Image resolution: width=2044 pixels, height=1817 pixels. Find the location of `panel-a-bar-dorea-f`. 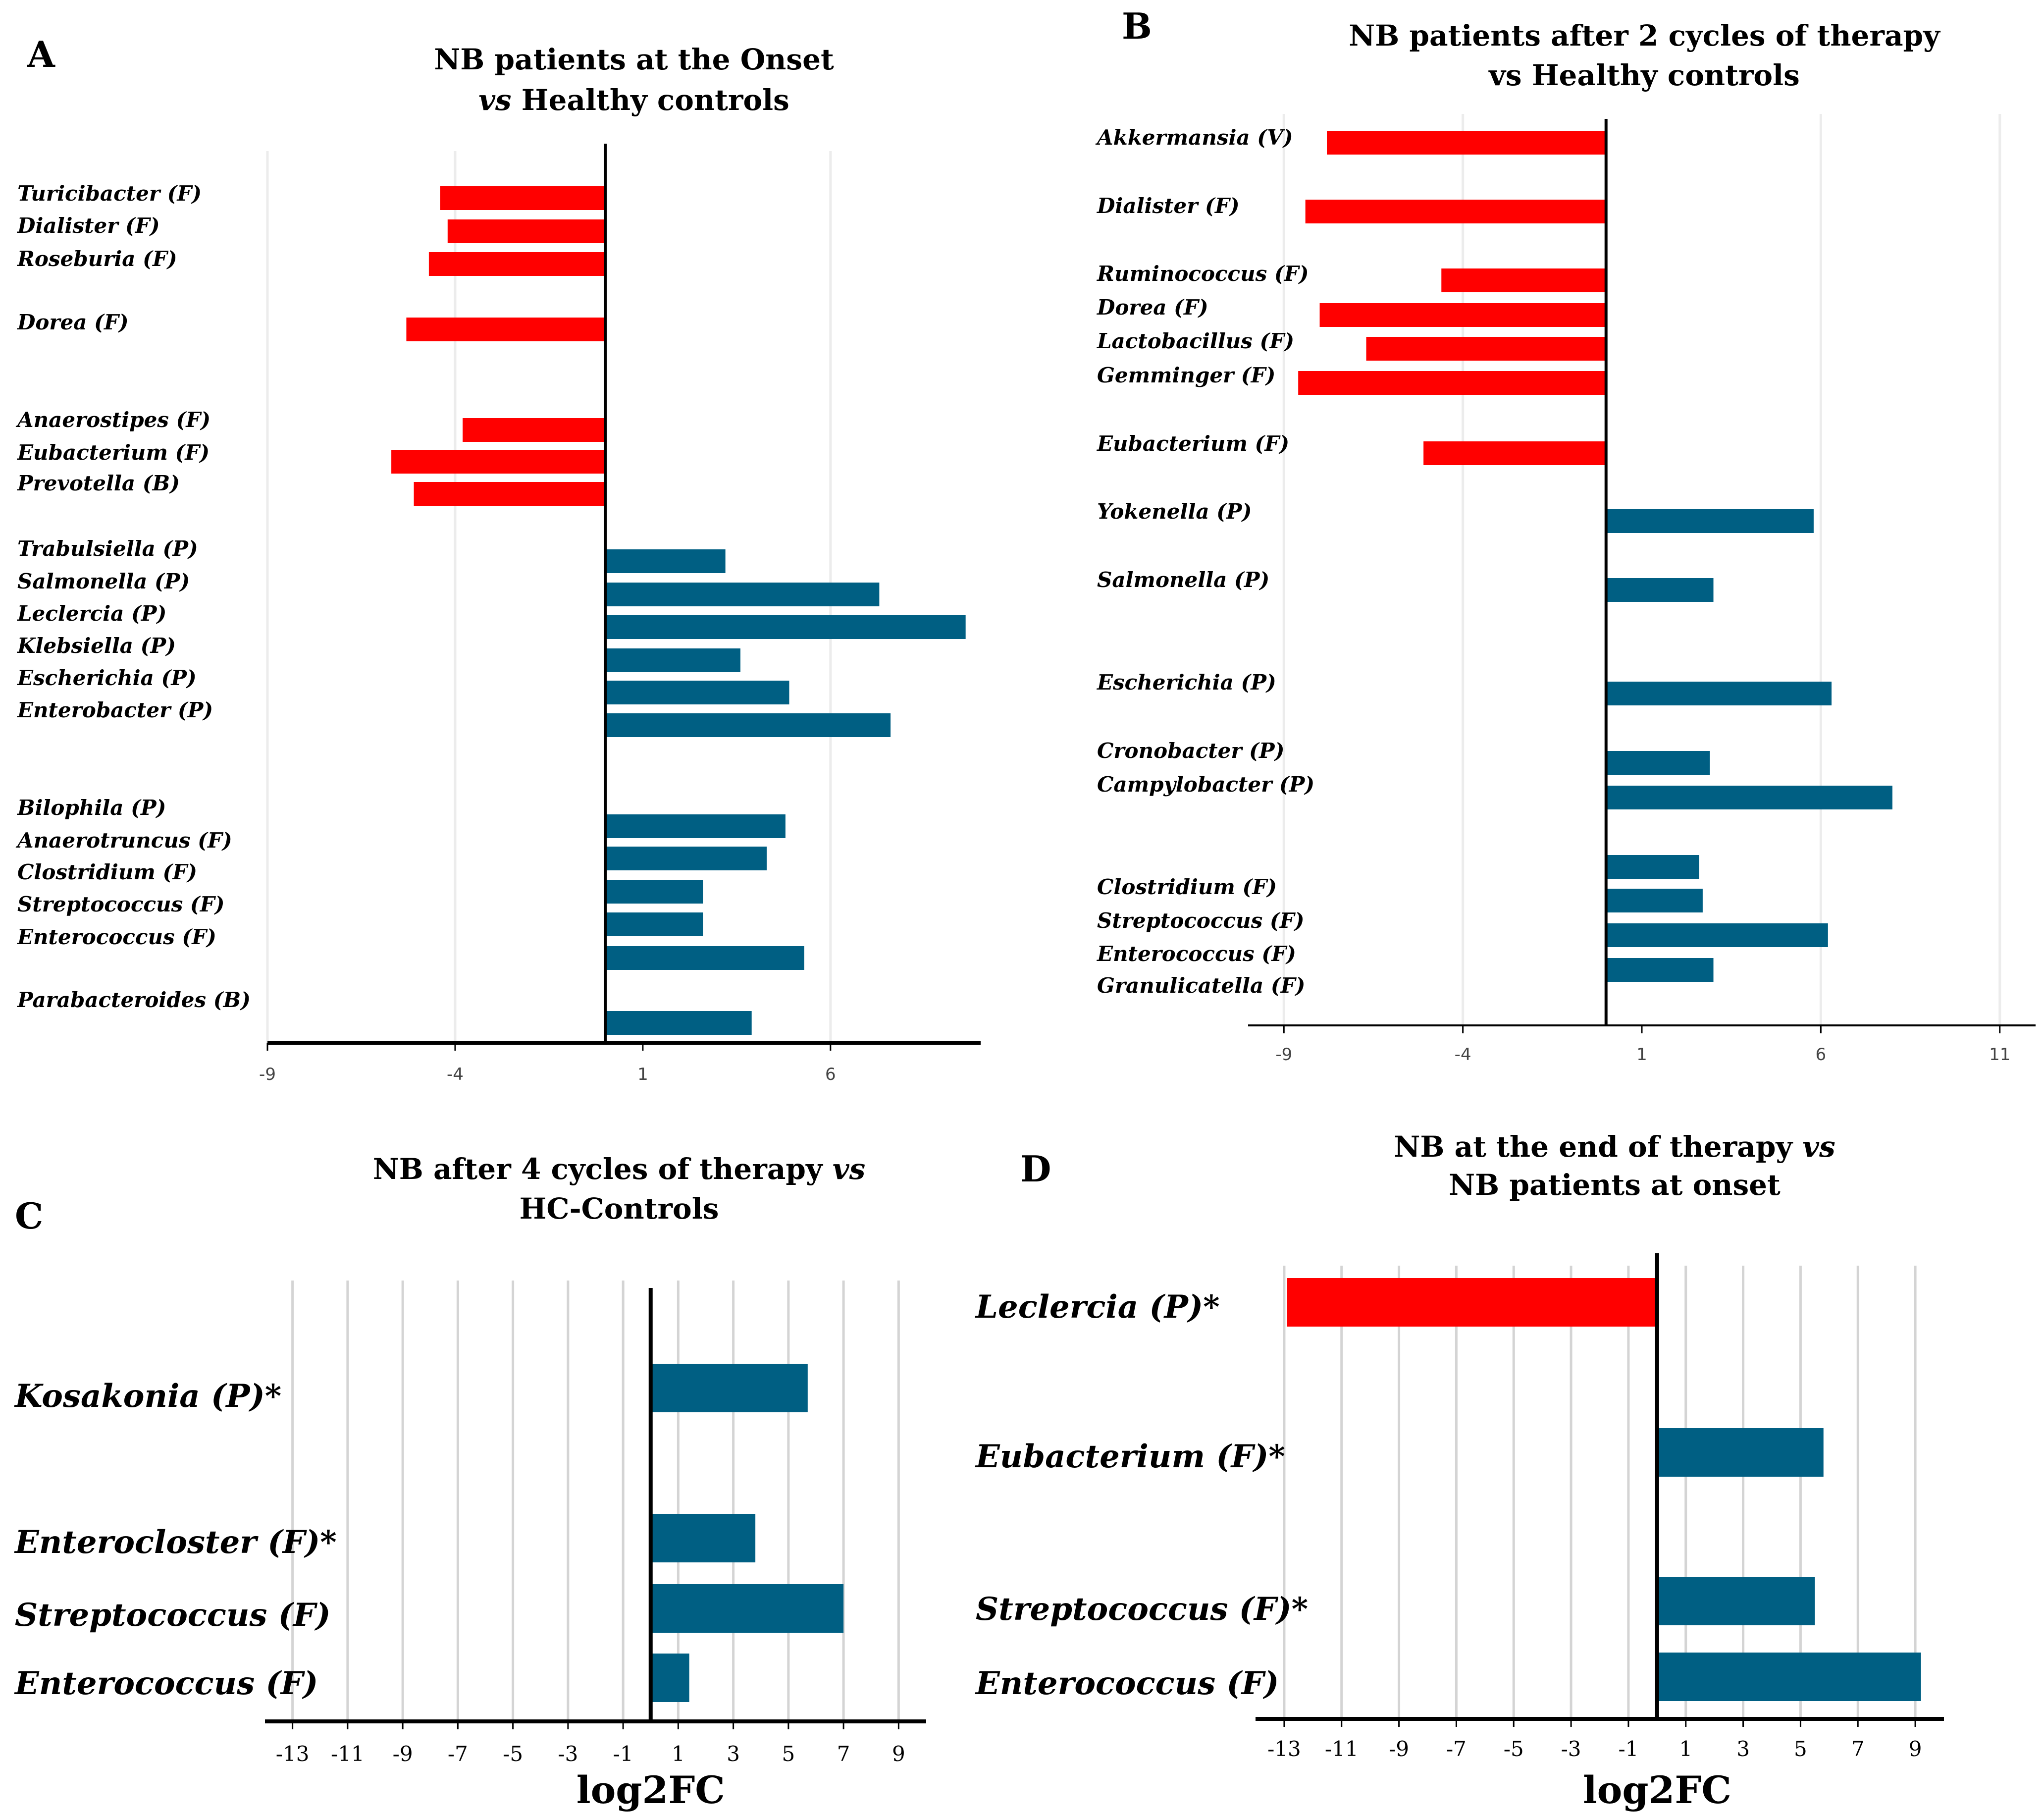

panel-a-bar-dorea-f is located at coordinates (506, 329).